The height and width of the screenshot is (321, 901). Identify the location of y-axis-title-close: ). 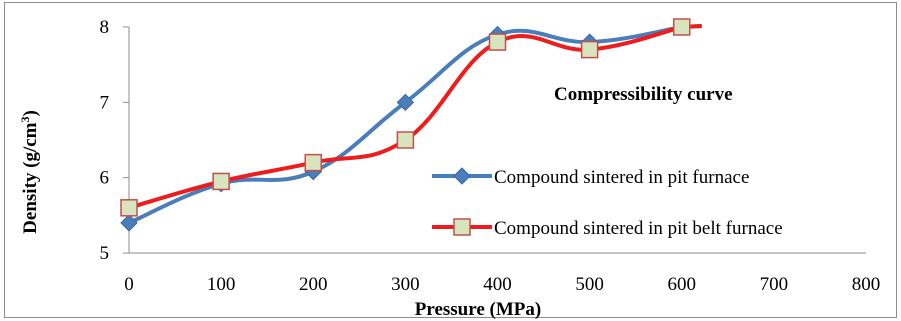
(30, 113).